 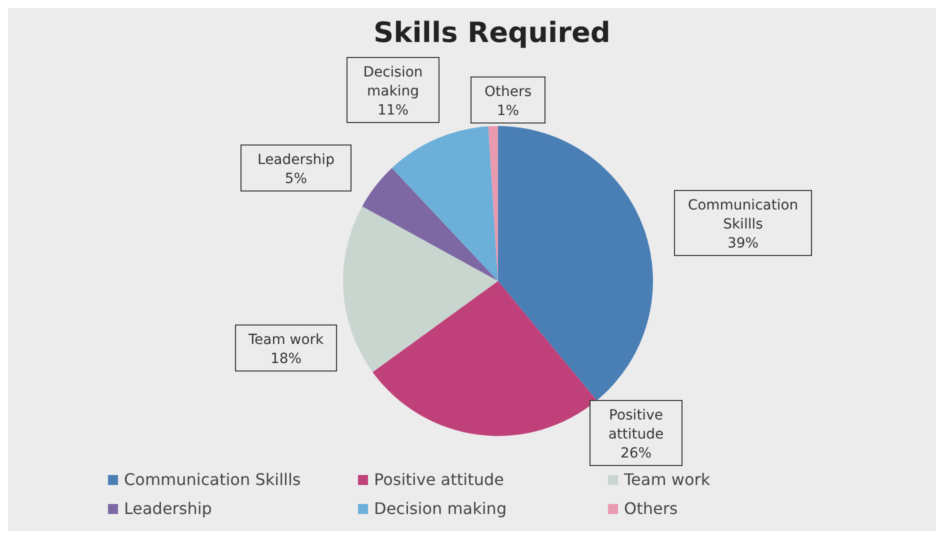 I want to click on legend-label: Positive attitude, so click(x=439, y=479).